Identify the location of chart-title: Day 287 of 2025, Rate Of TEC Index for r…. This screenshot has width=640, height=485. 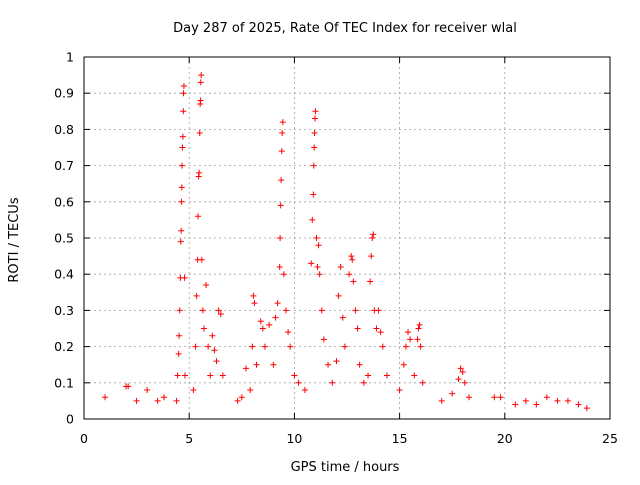
(345, 28).